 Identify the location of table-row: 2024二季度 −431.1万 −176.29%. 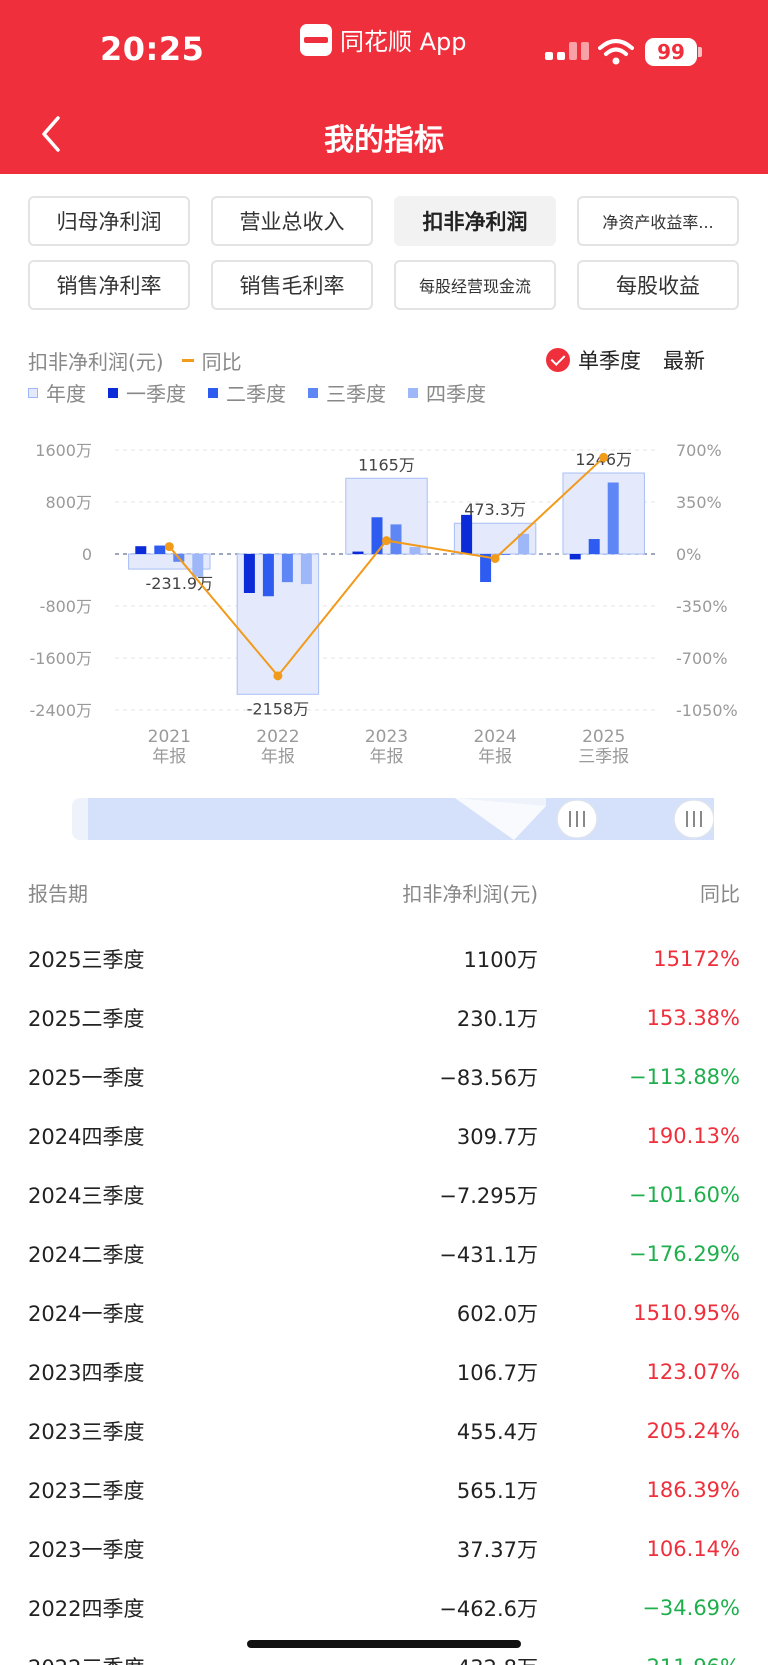
(384, 1253).